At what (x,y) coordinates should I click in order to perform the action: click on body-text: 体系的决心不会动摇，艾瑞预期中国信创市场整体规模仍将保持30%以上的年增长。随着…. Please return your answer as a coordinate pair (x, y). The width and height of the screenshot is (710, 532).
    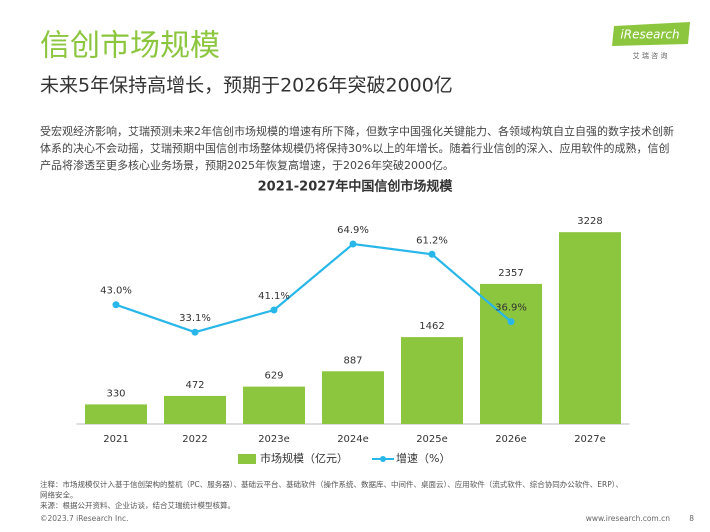
    Looking at the image, I should click on (354, 148).